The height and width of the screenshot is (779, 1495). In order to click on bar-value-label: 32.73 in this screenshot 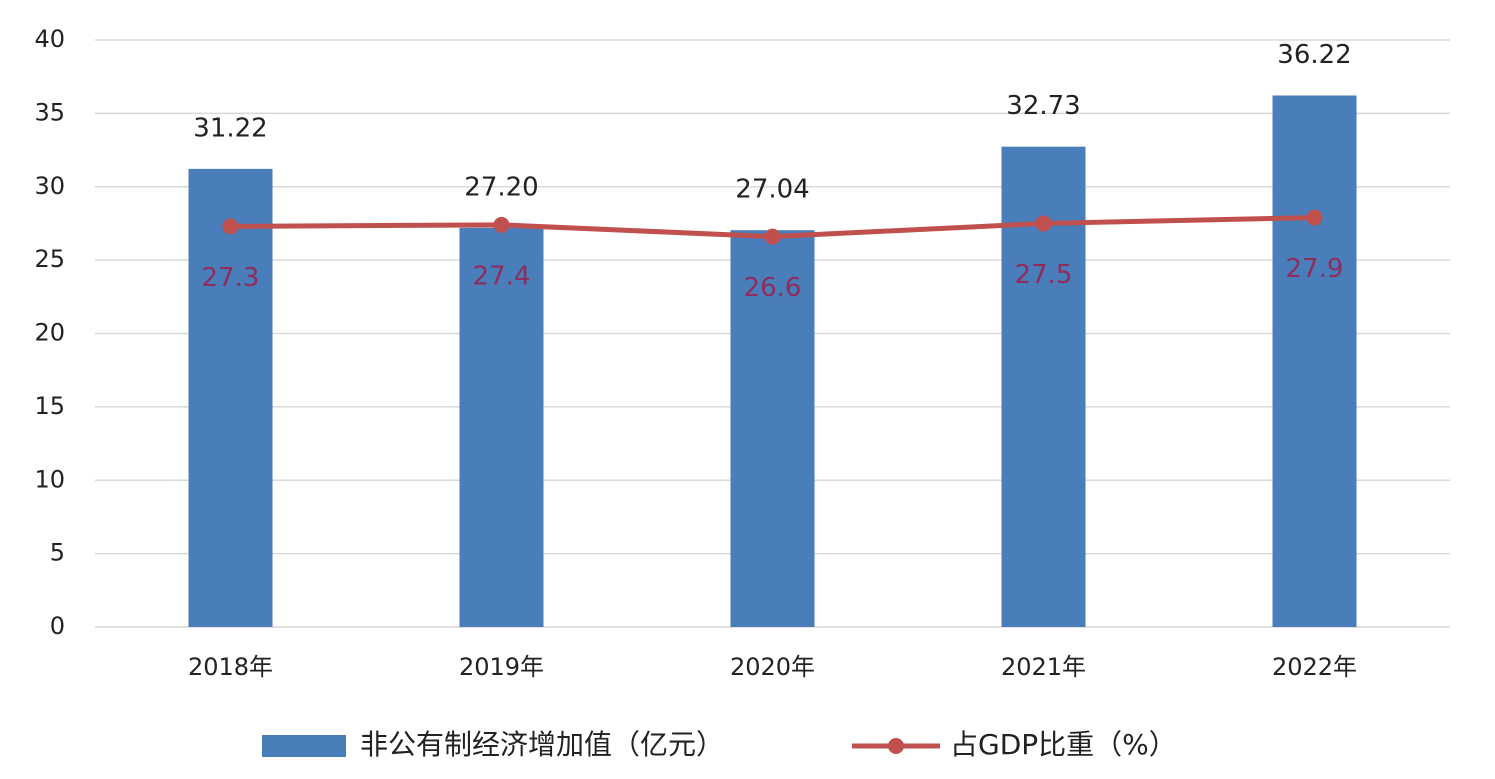, I will do `click(1043, 106)`.